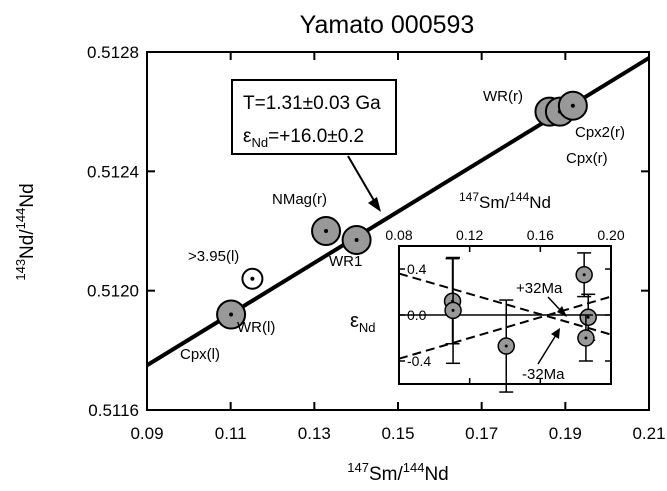 This screenshot has height=491, width=667. What do you see at coordinates (540, 202) in the screenshot?
I see `inset-x-label-part2: Nd` at bounding box center [540, 202].